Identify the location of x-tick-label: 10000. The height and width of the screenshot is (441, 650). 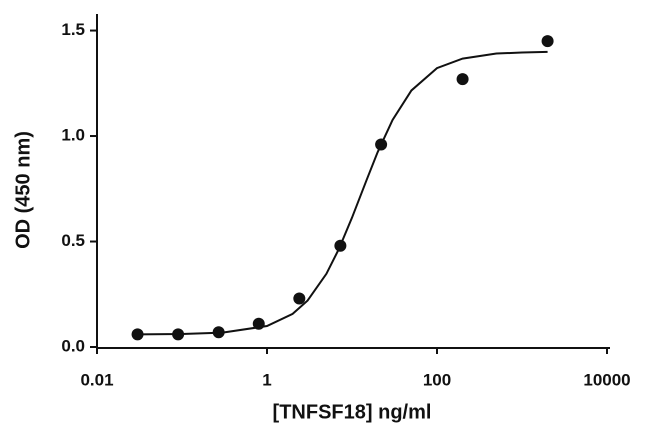
(606, 379).